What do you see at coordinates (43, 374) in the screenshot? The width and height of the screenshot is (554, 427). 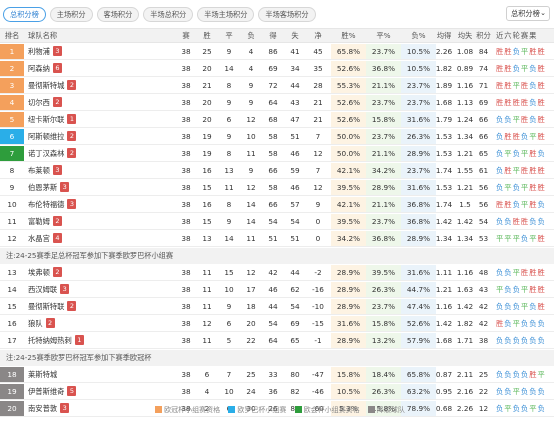 I see `team-name: 莱斯特城` at bounding box center [43, 374].